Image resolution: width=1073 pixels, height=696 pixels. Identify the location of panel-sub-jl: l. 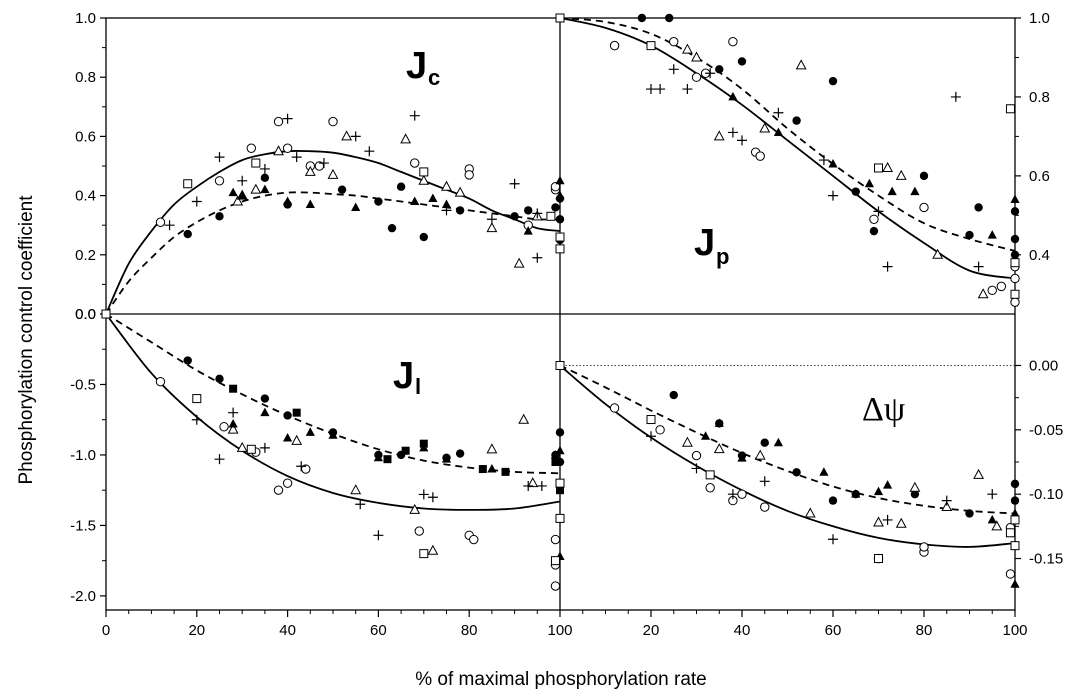
(418, 386).